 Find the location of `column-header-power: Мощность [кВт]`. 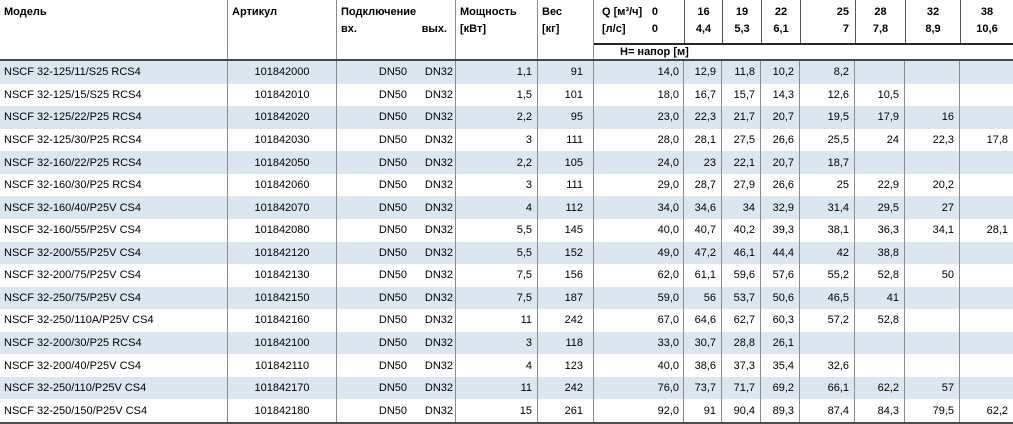

column-header-power: Мощность [кВт] is located at coordinates (497, 29).